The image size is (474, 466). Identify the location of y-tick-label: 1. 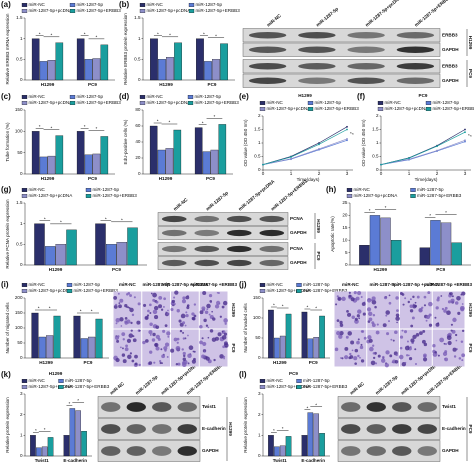
(259, 435).